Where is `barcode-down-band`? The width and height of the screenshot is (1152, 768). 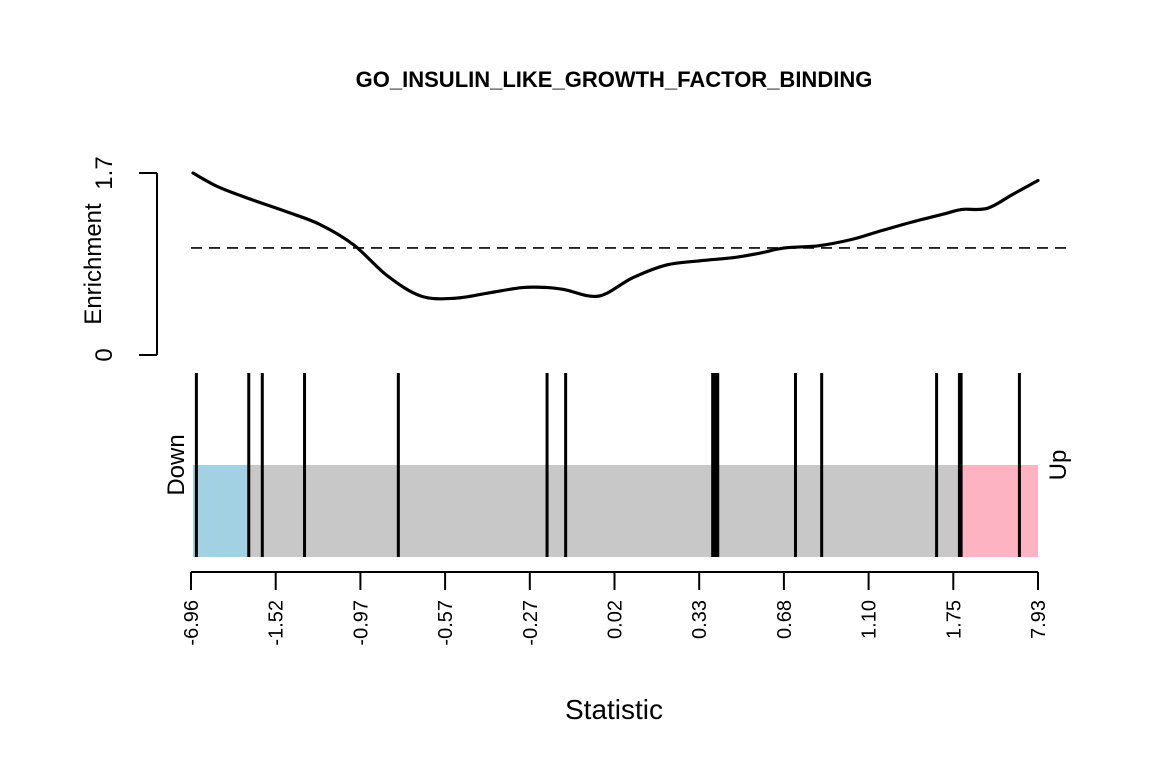 barcode-down-band is located at coordinates (220, 511).